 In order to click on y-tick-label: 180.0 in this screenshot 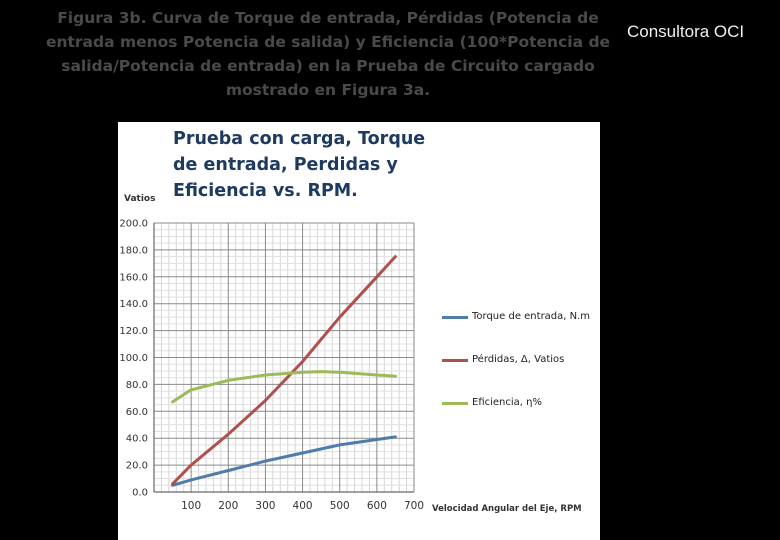, I will do `click(133, 250)`.